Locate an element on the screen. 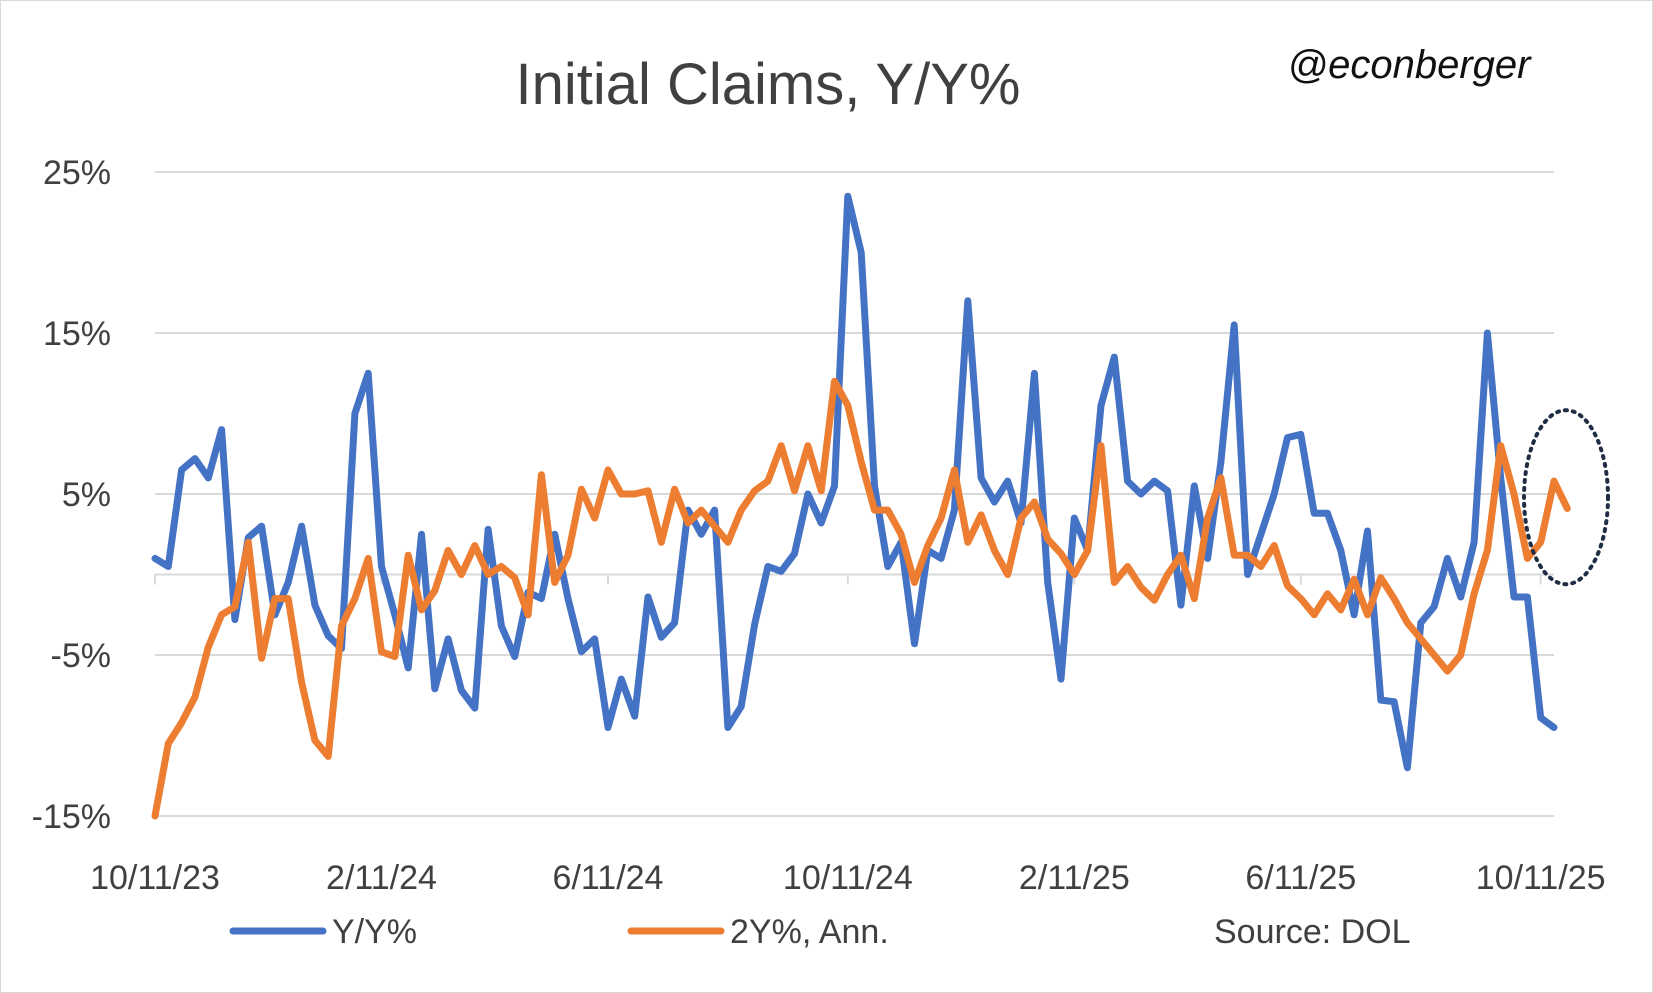 This screenshot has width=1653, height=993. credit-text: @econberger is located at coordinates (1410, 65).